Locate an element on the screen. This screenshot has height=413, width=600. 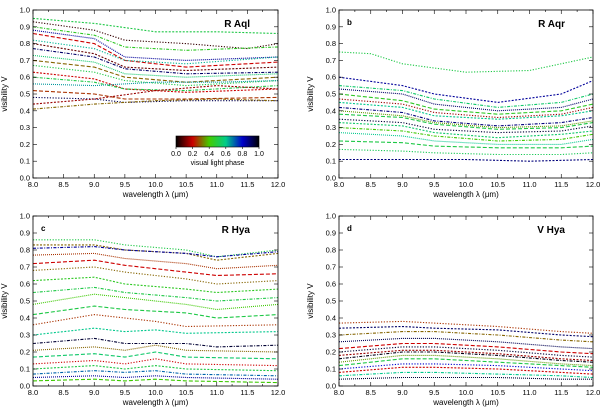
colorbar-tick-label: 0.6 is located at coordinates (226, 154).